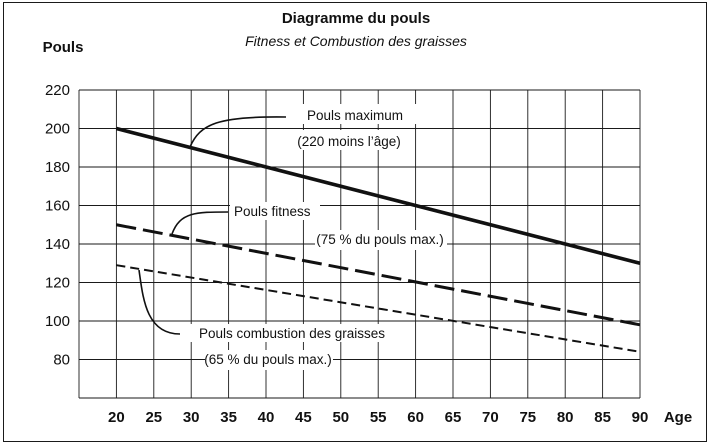 The image size is (712, 448). Describe the element at coordinates (678, 417) in the screenshot. I see `x-axis-label: Age` at that location.